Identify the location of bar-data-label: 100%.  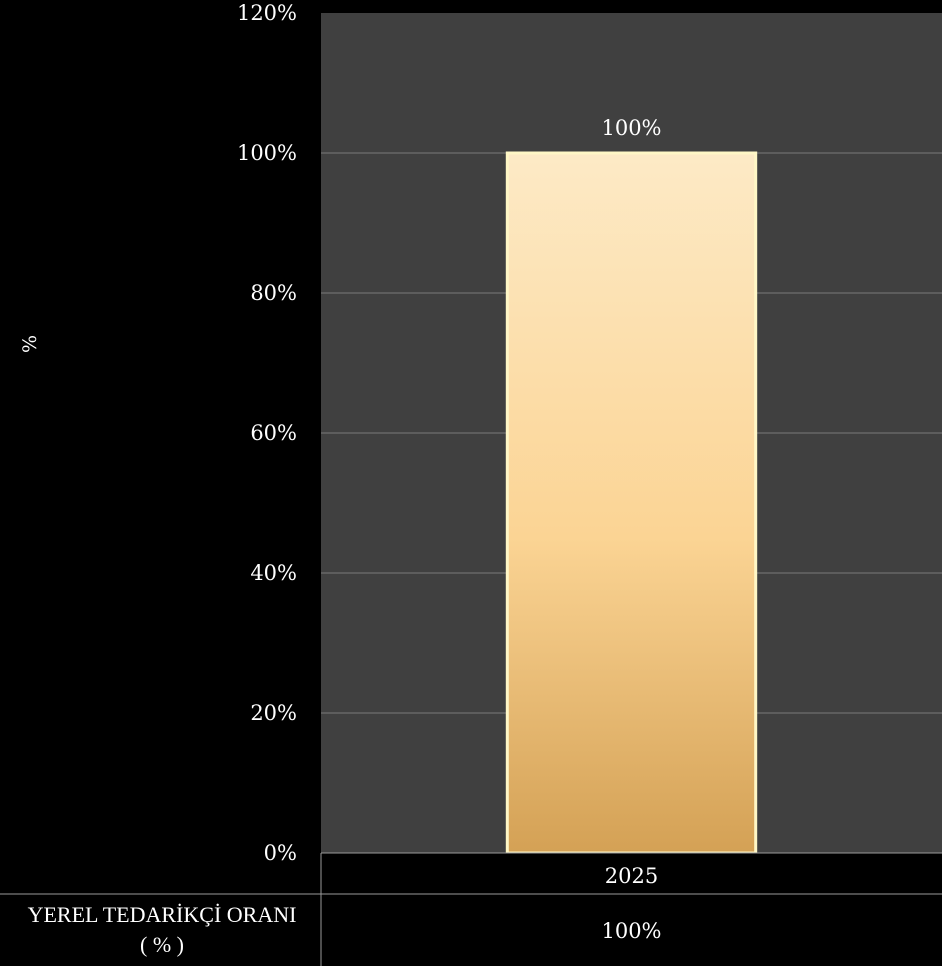
(631, 128).